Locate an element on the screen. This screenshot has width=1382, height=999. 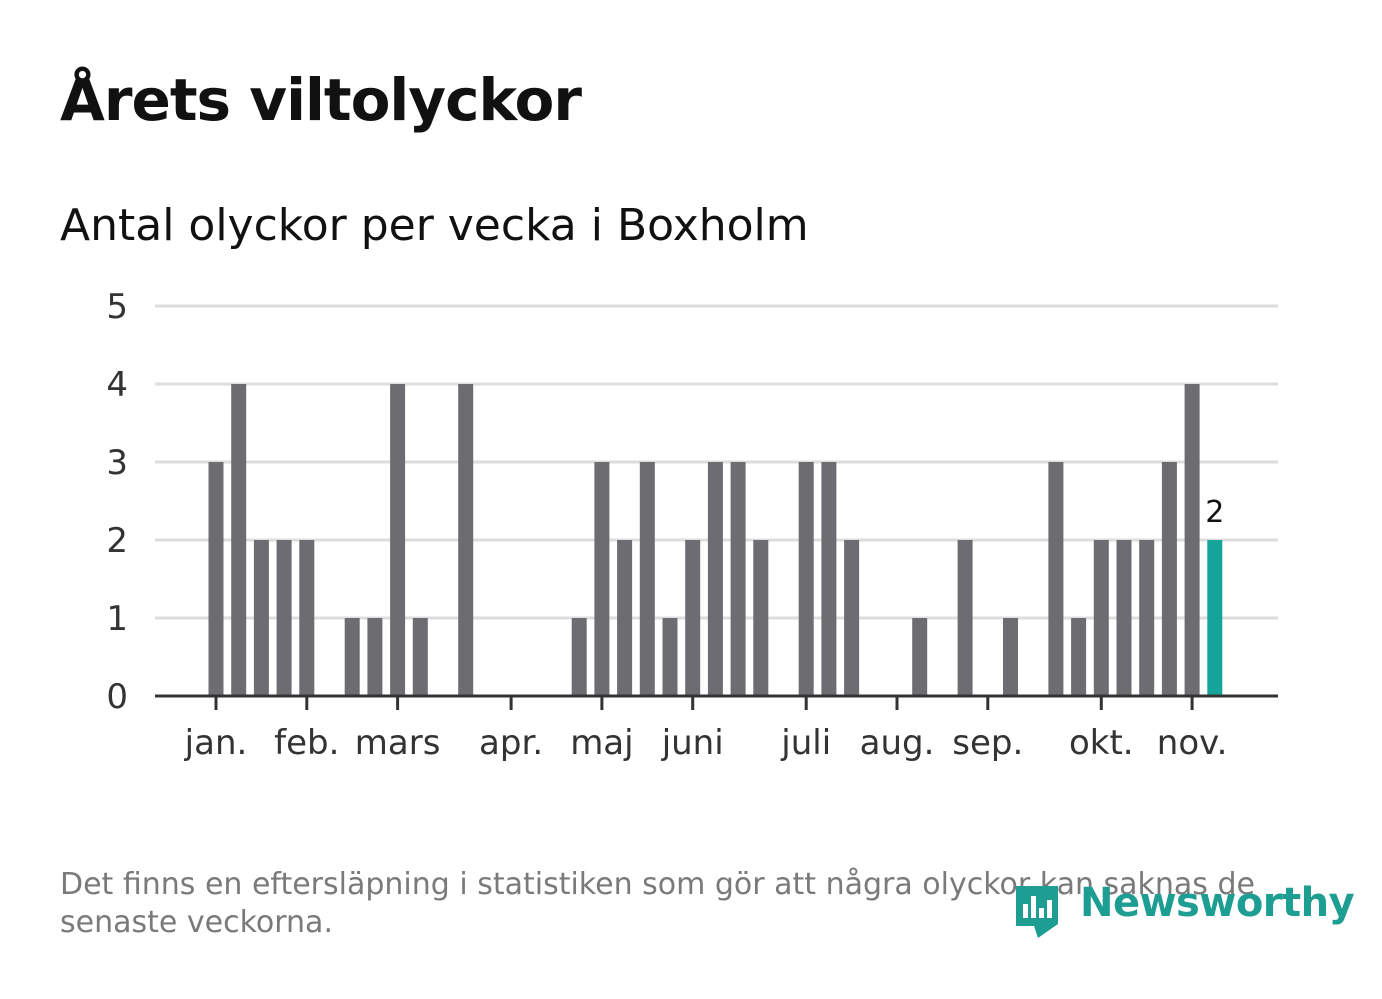
logo-text: Newsworthy is located at coordinates (1217, 903).